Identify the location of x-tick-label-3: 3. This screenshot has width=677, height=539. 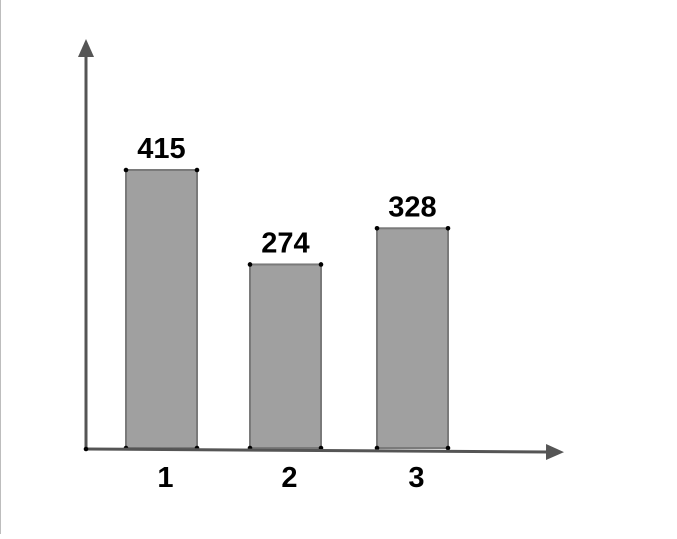
(416, 478).